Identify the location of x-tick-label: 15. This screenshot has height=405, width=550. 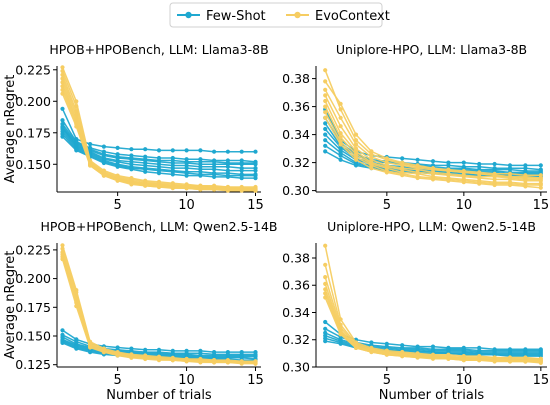
(255, 205).